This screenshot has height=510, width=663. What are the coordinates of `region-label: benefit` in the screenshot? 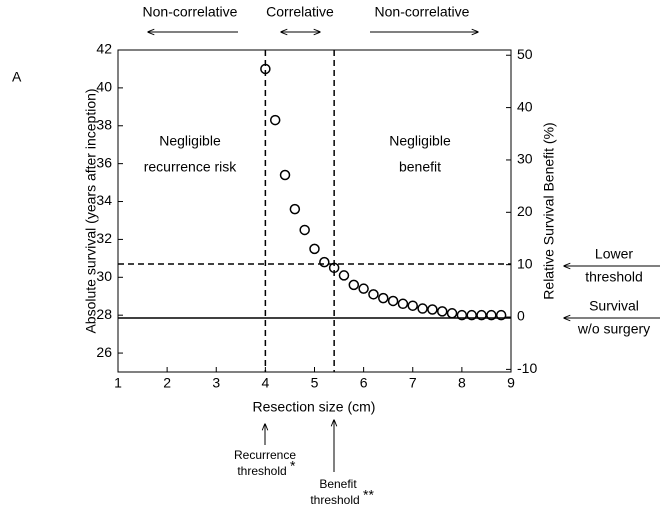 It's located at (420, 167).